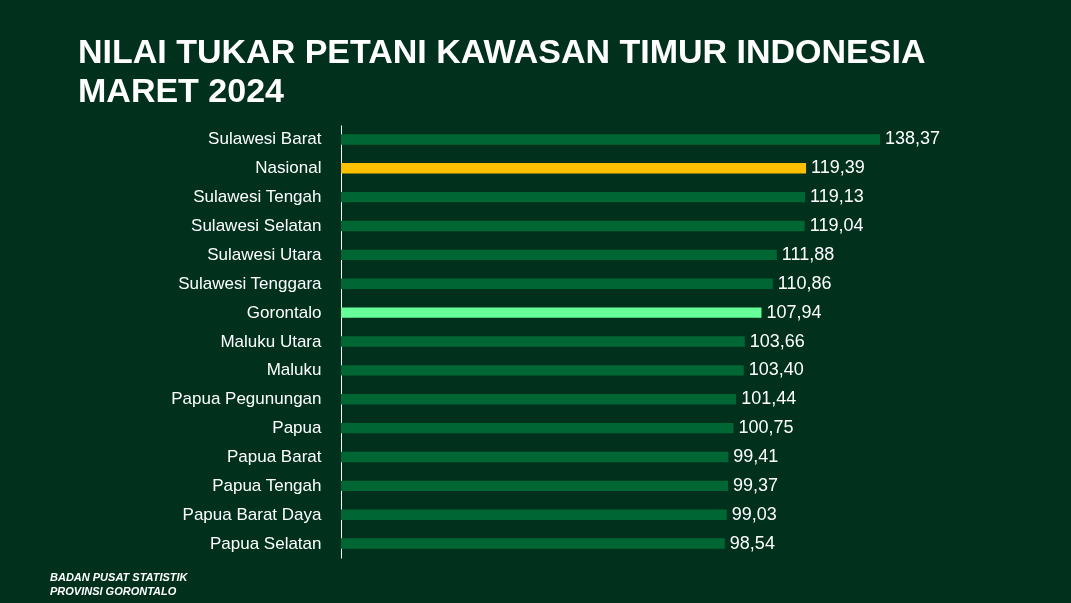 This screenshot has width=1071, height=603. I want to click on y-tick-label: Papua Selatan, so click(265, 543).